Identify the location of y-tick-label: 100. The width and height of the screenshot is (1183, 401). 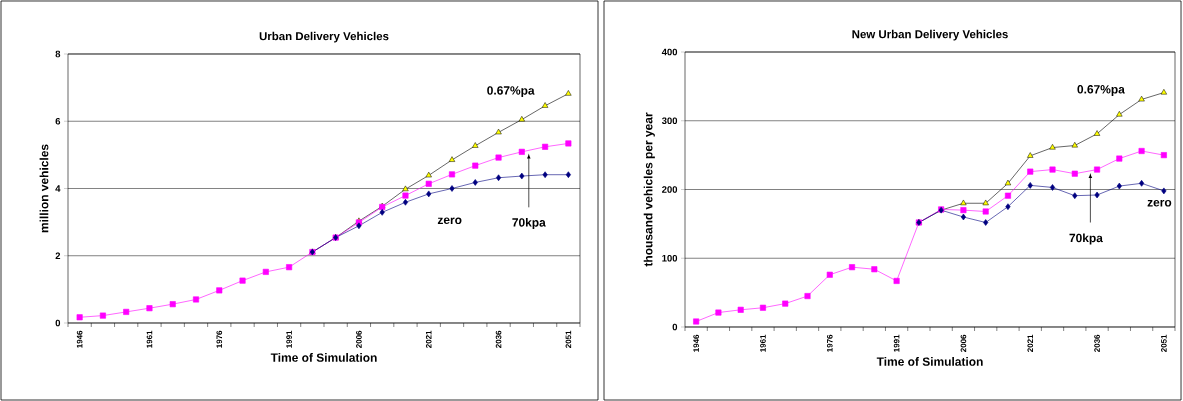
(670, 258).